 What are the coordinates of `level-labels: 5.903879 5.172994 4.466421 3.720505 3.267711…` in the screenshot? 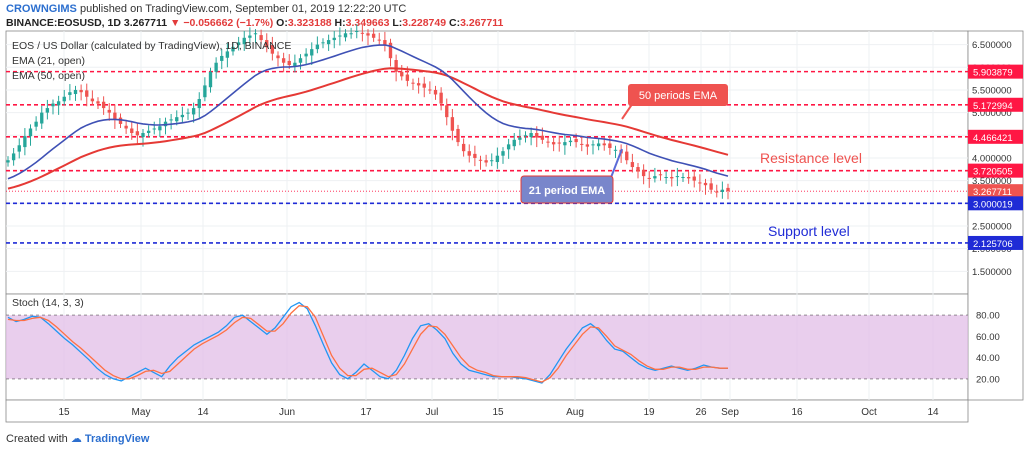 It's located at (995, 157).